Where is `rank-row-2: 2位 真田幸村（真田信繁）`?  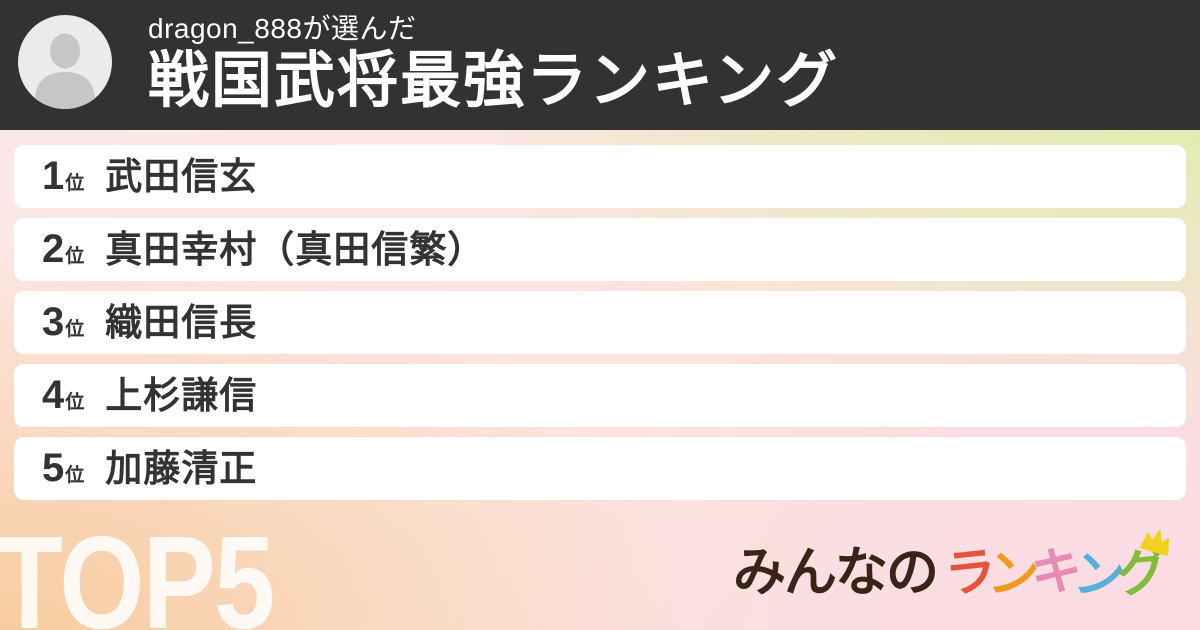
rank-row-2: 2位 真田幸村（真田信繁） is located at coordinates (600, 249).